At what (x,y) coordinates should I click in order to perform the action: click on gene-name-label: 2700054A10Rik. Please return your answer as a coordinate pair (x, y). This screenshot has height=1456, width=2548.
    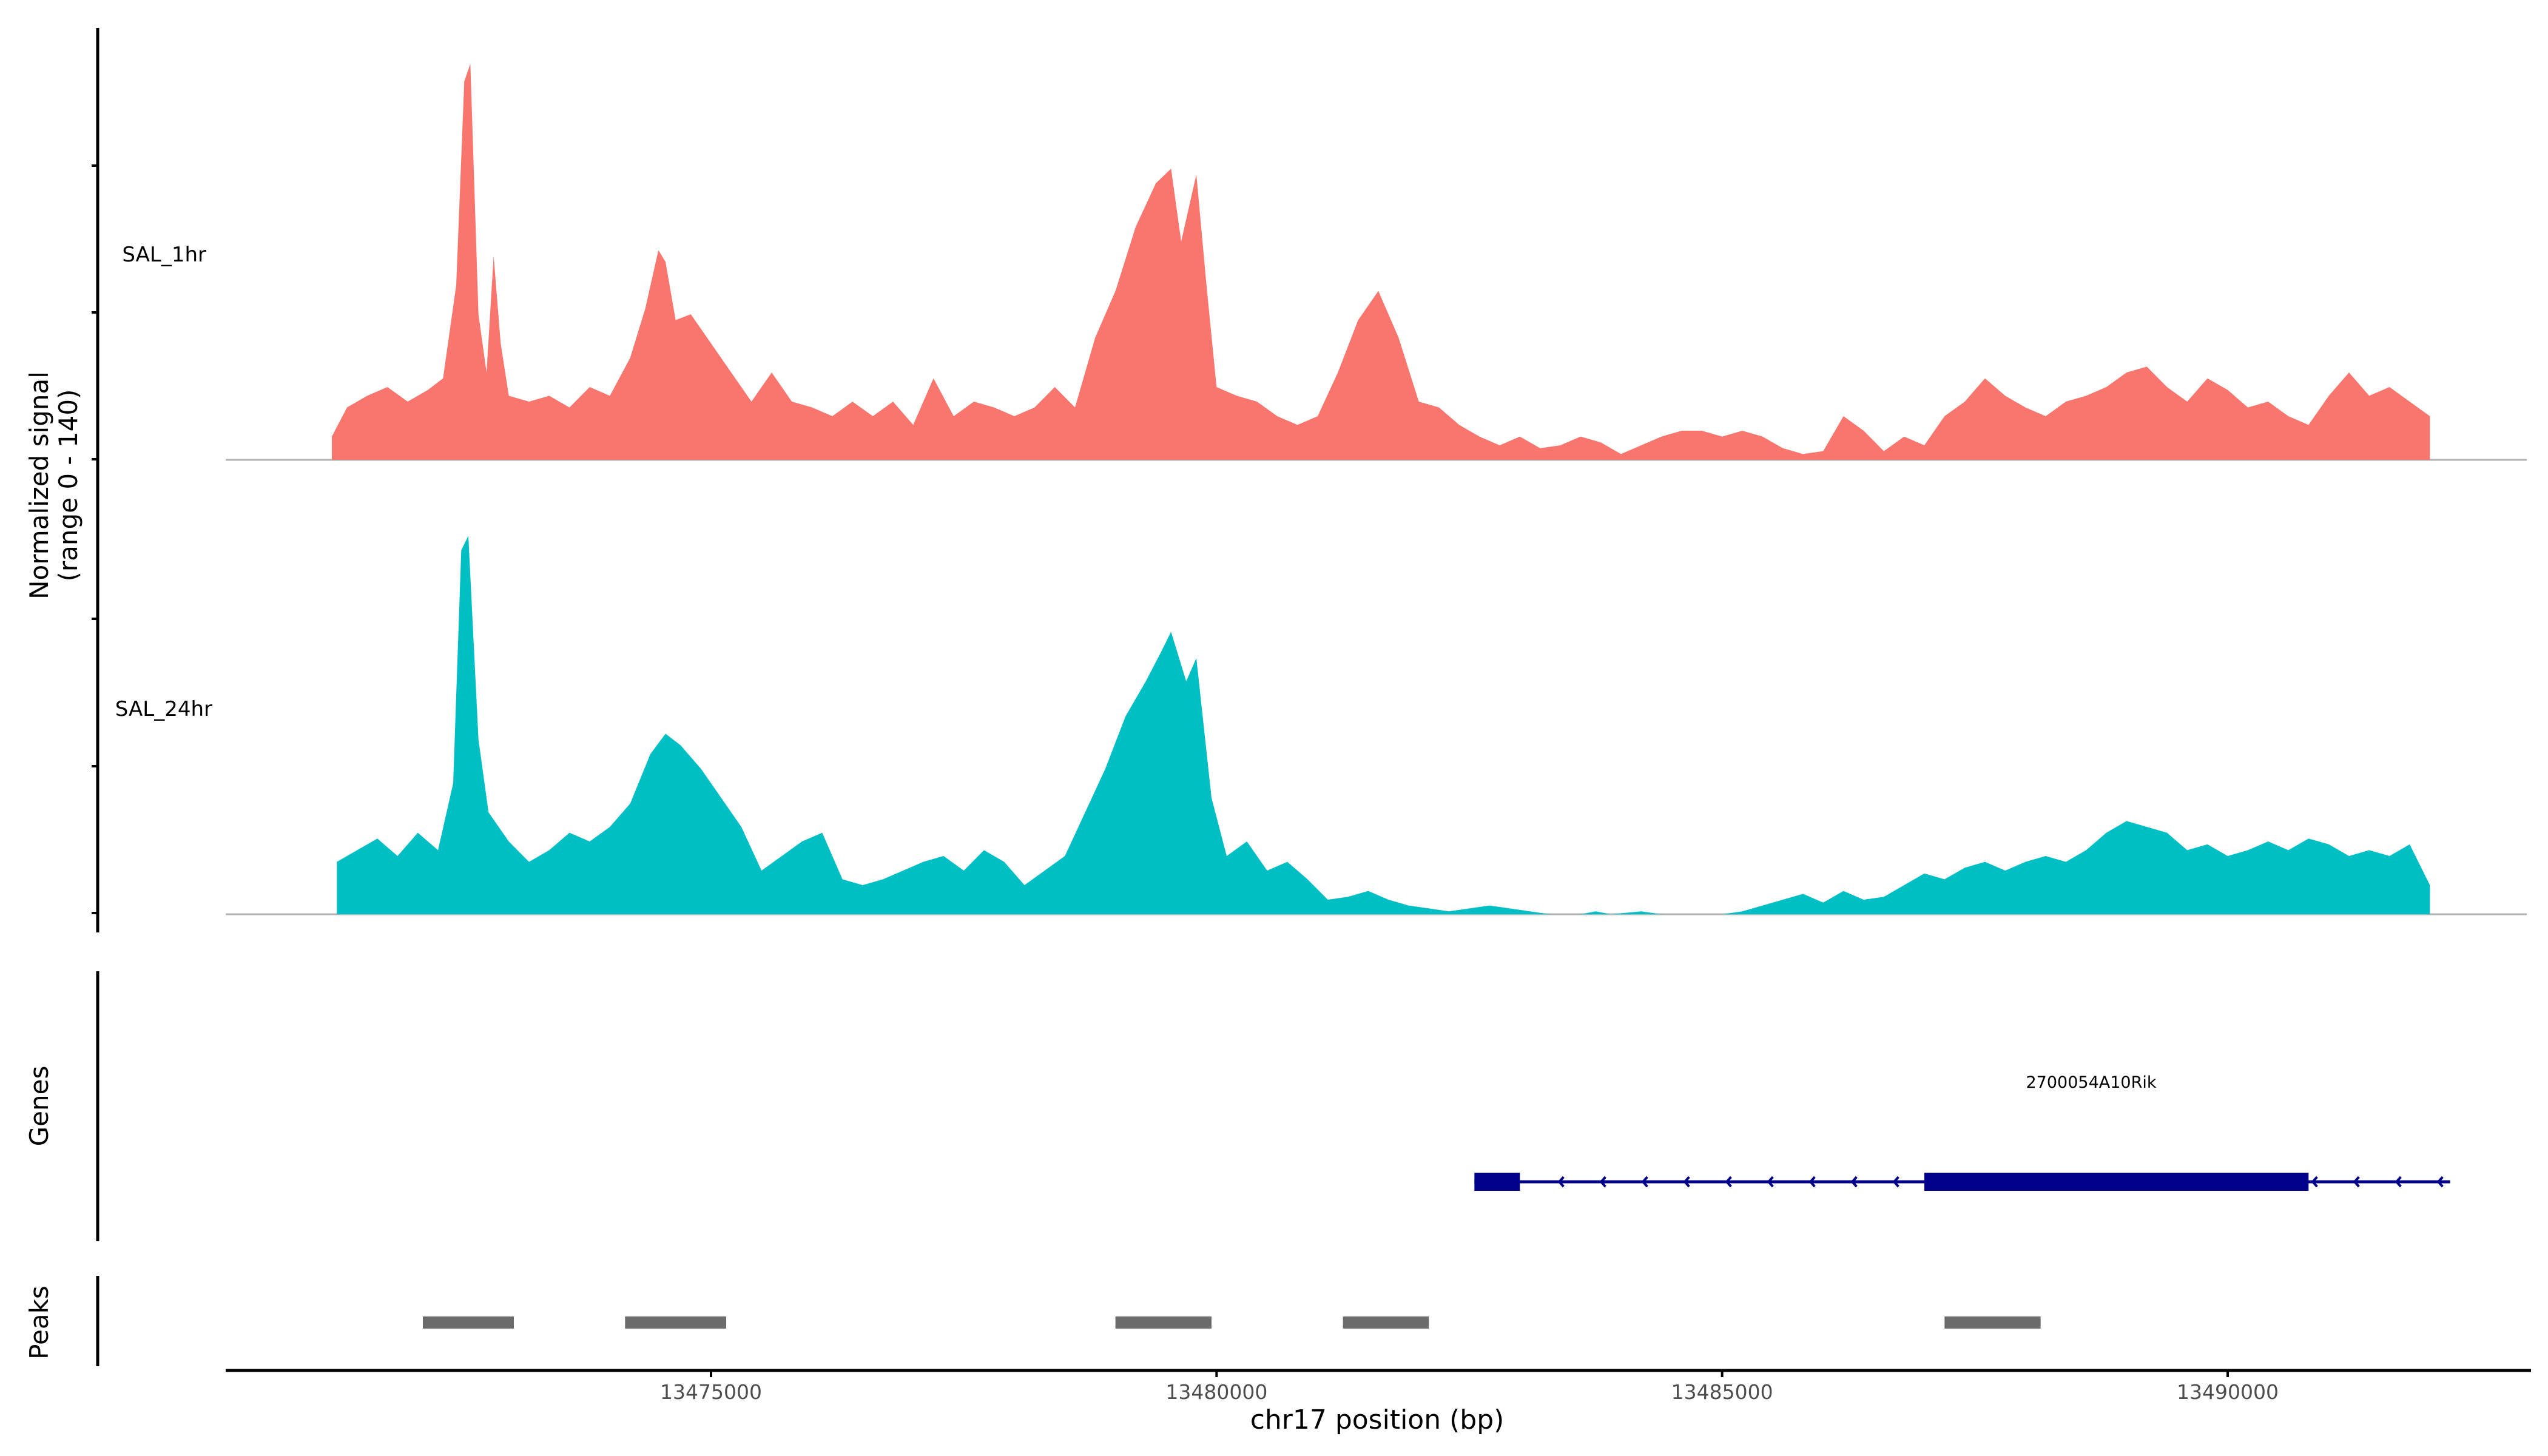
    Looking at the image, I should click on (2091, 1082).